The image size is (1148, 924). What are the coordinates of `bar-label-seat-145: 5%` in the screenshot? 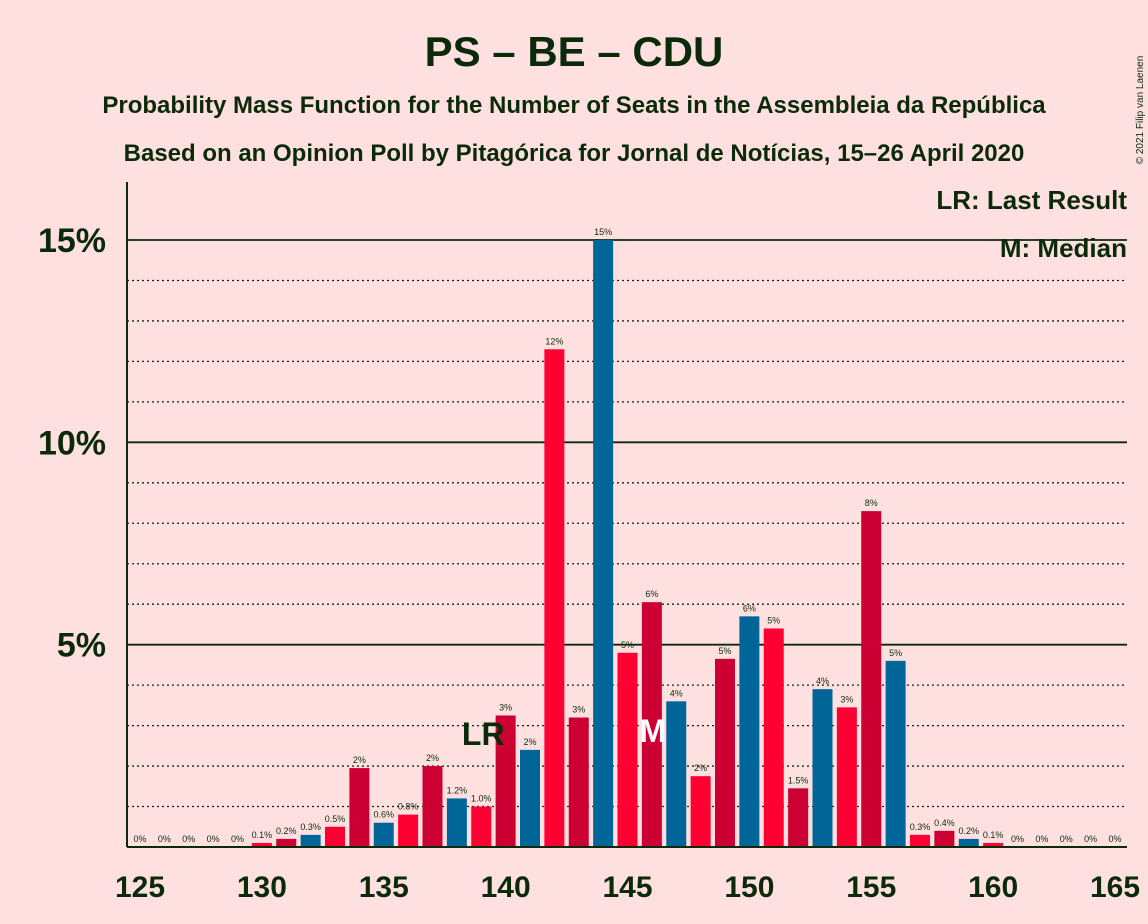 It's located at (627, 645).